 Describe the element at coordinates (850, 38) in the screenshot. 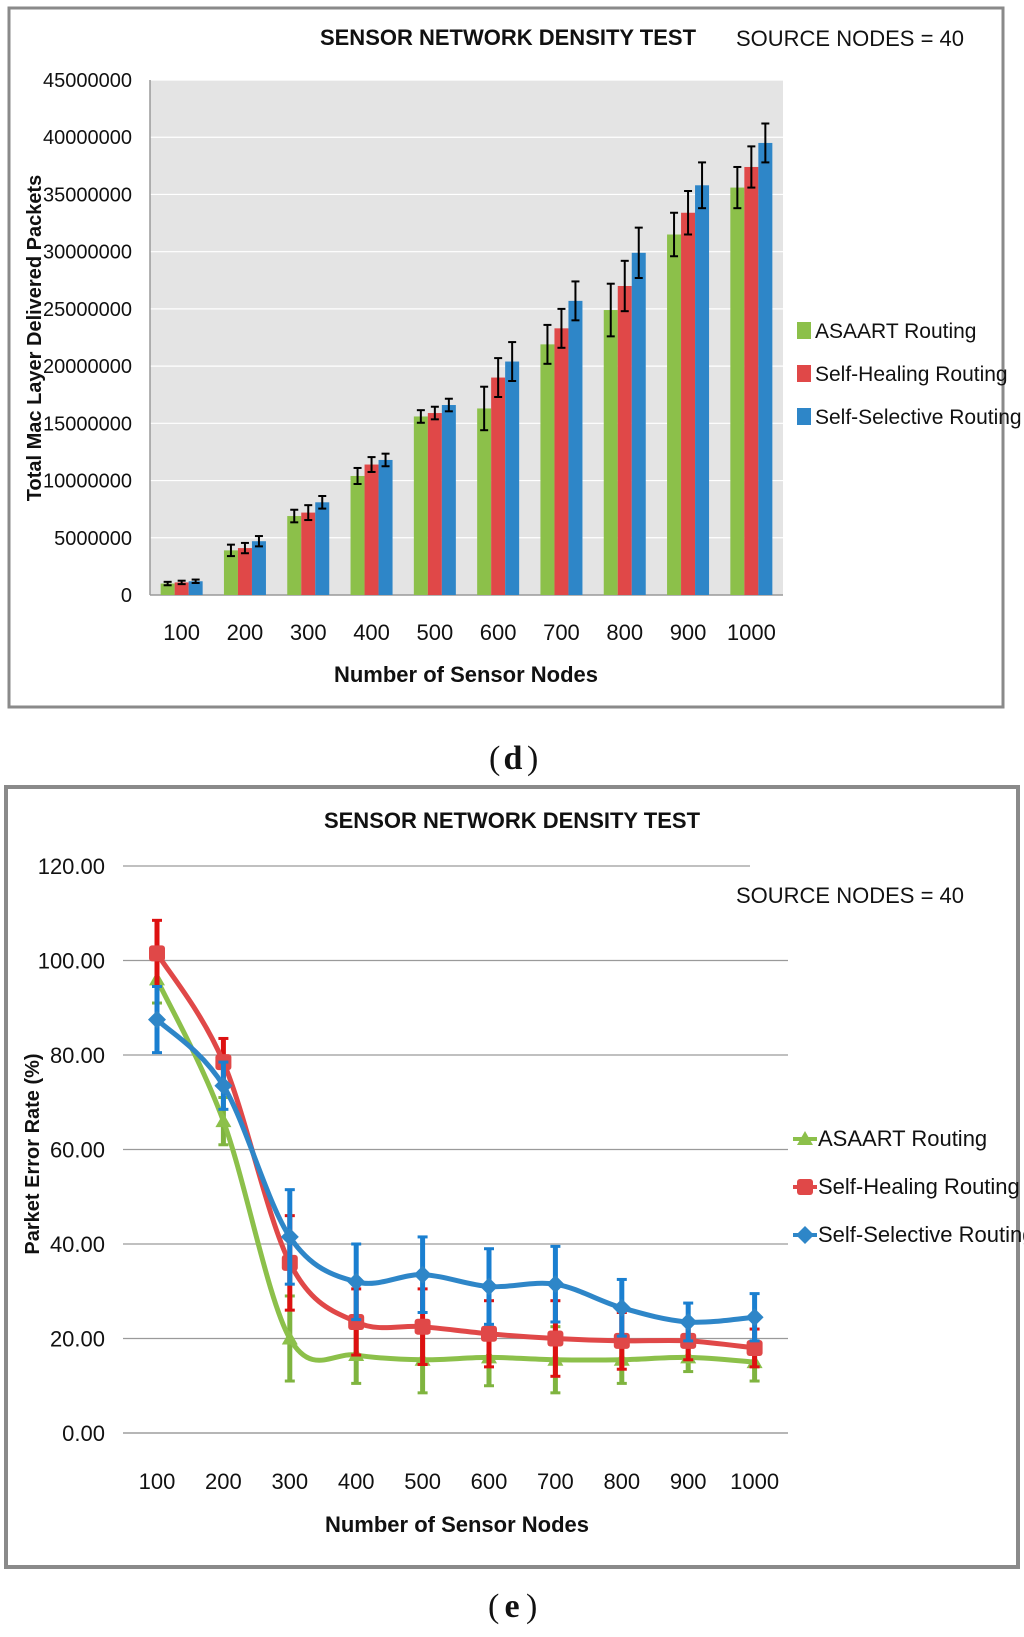

I see `panel-d-annotation: SOURCE NODES = 40` at that location.